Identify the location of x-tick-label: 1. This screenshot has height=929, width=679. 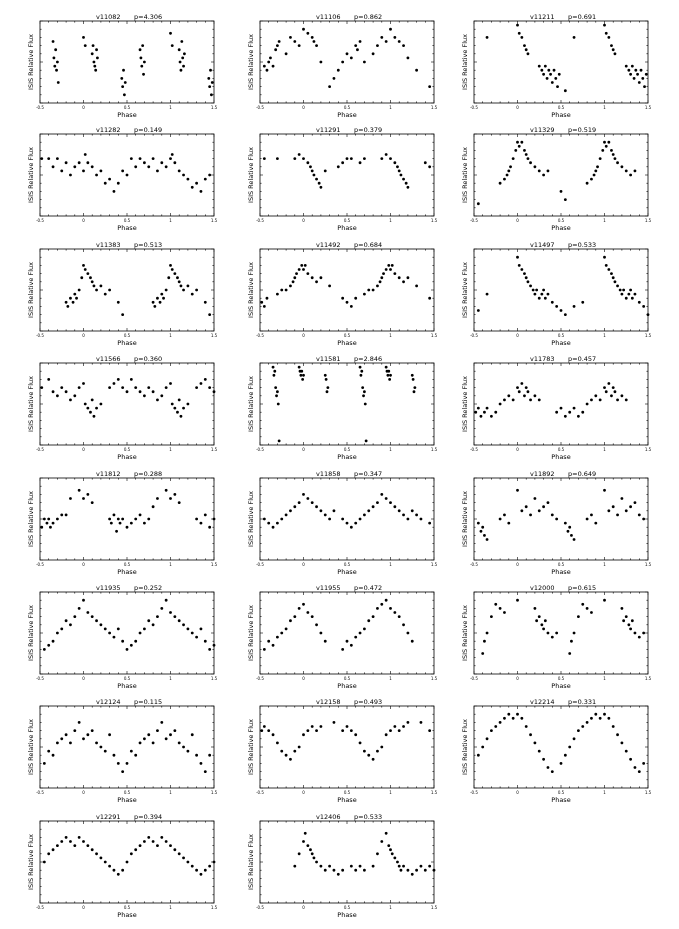
(170, 220).